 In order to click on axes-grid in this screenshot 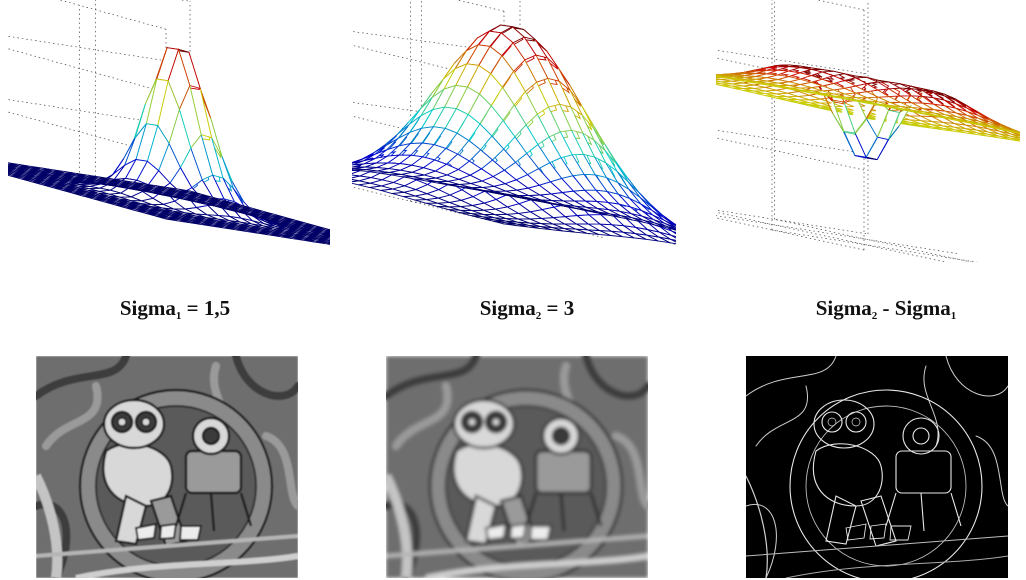, I will do `click(847, 131)`.